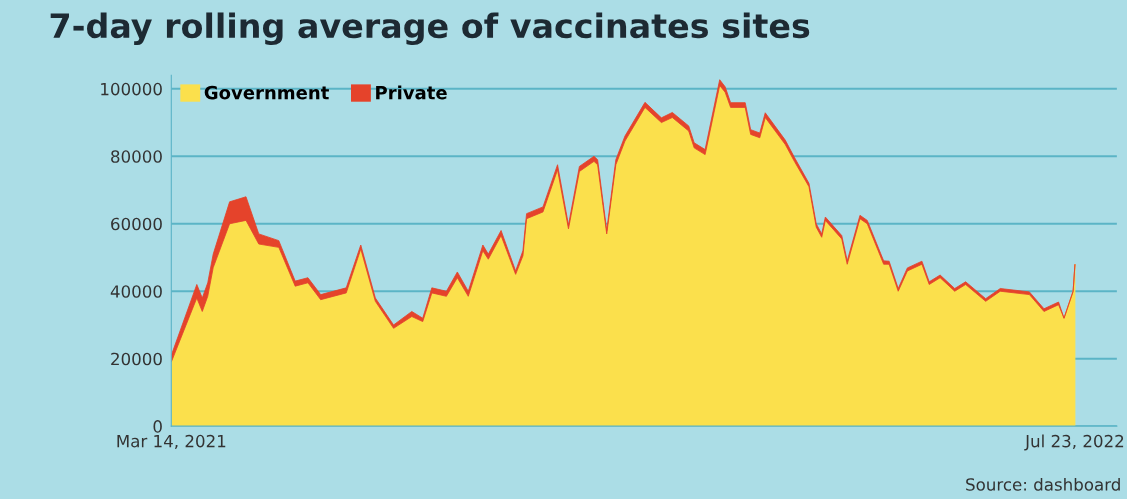  I want to click on y-tick-label: 80000, so click(136, 156).